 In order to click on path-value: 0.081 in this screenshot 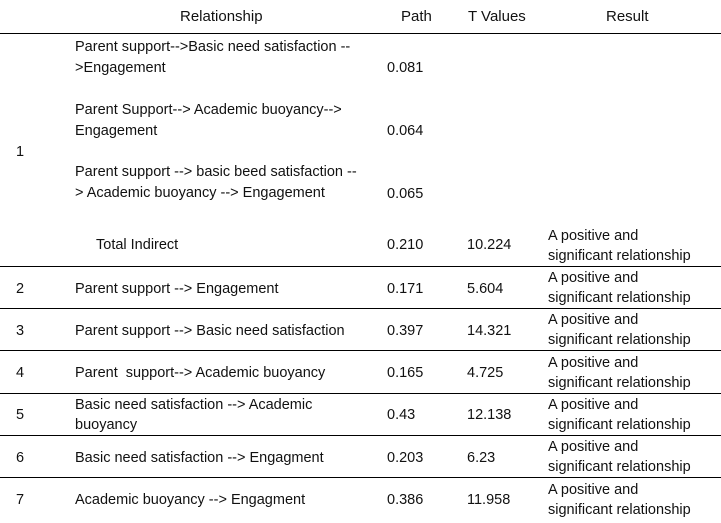, I will do `click(405, 68)`.